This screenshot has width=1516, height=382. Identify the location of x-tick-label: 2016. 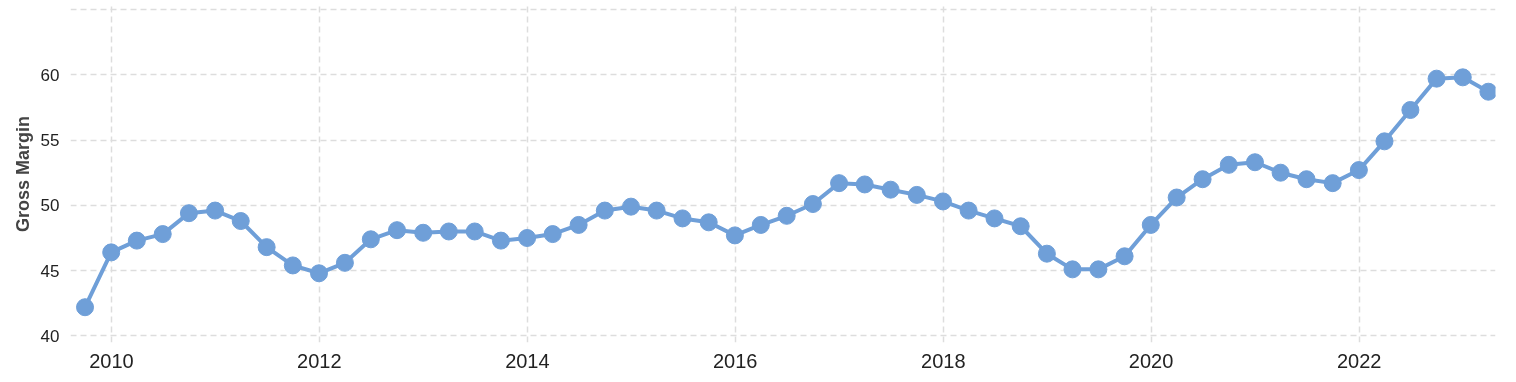
(735, 360).